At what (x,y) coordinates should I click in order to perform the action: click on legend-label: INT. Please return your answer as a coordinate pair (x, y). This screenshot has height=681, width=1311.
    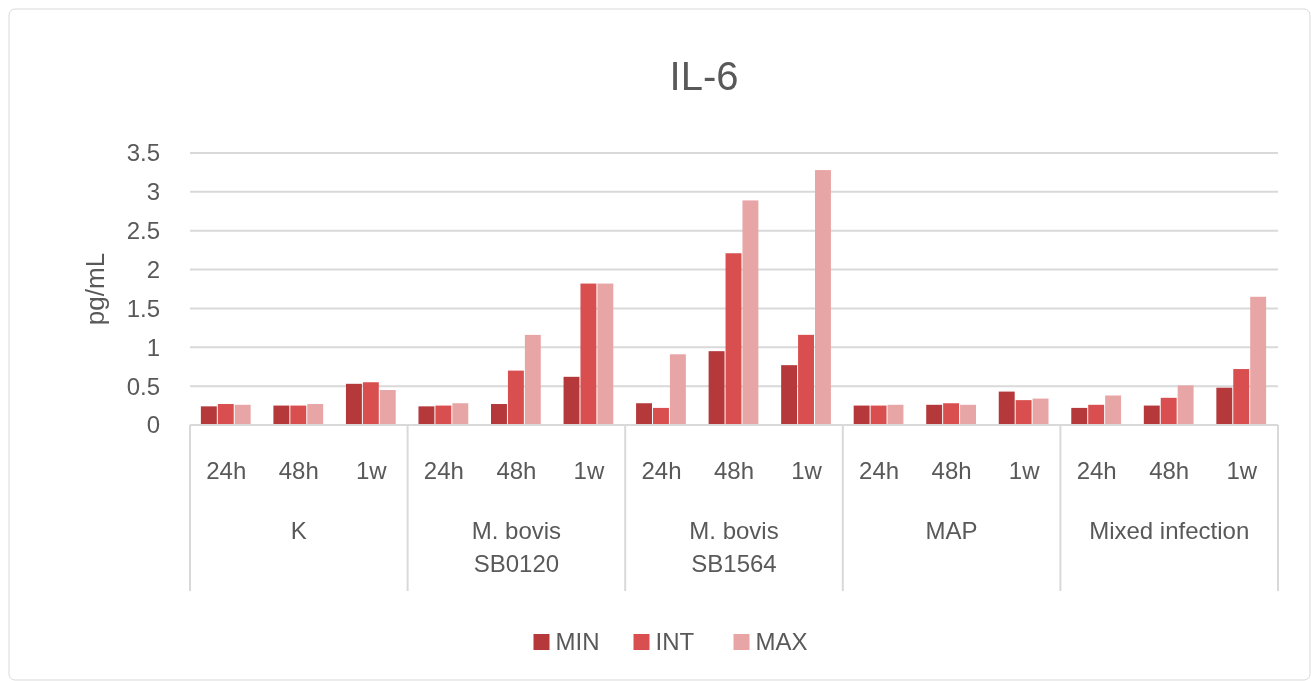
    Looking at the image, I should click on (675, 642).